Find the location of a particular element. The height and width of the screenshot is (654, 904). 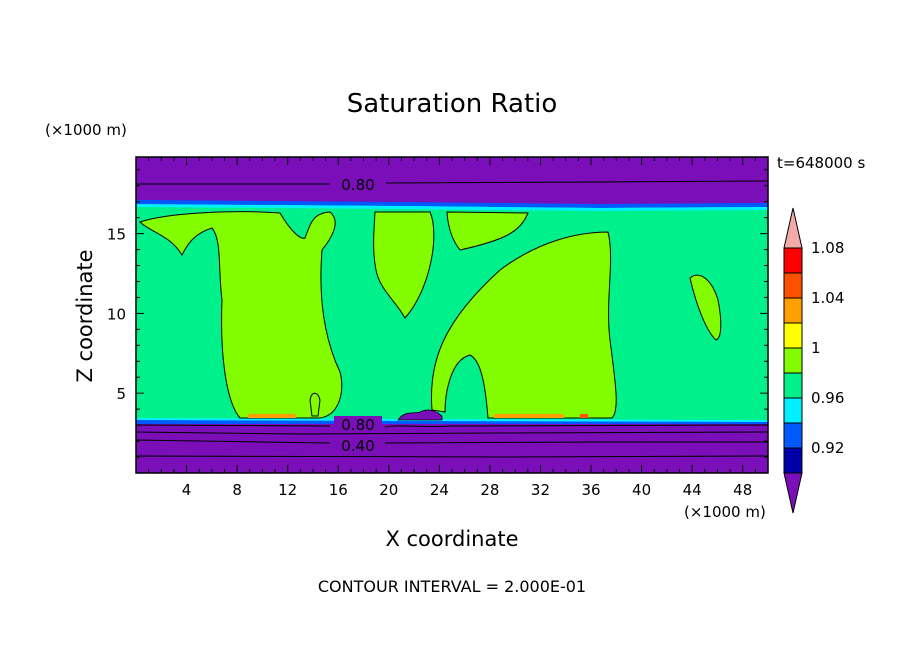

contour-label: 0.40 is located at coordinates (357, 446).